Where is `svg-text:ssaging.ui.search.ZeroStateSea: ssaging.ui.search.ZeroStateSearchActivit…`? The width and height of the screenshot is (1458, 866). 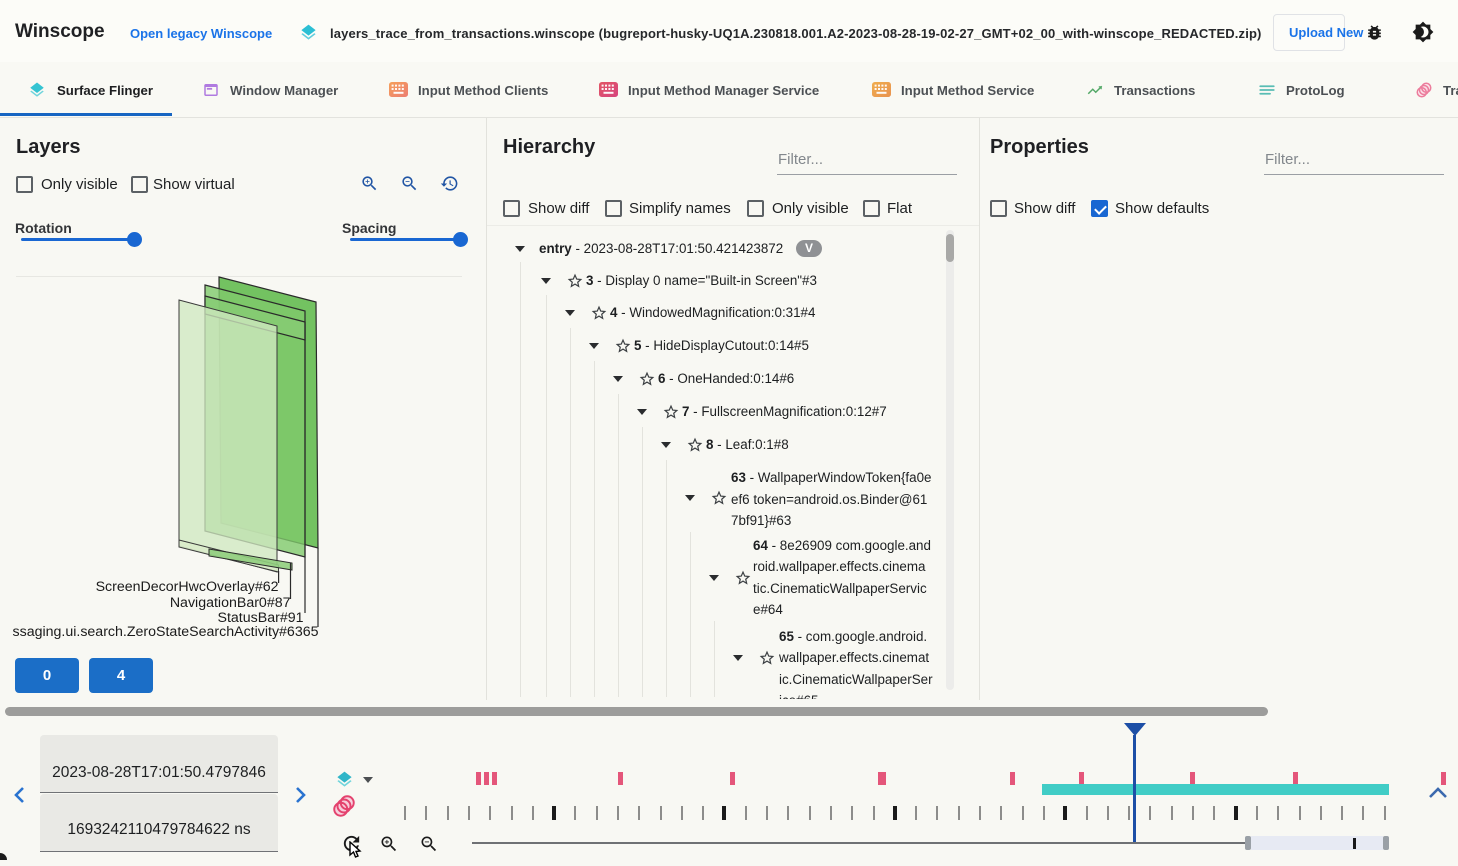
svg-text:ssaging.ui.search.ZeroStateSea: ssaging.ui.search.ZeroStateSearchActivit… is located at coordinates (166, 632).